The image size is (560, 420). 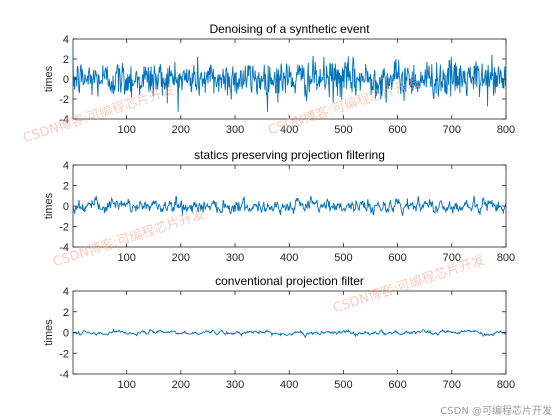 I want to click on subplot-title: conventional projection filter, so click(x=289, y=281).